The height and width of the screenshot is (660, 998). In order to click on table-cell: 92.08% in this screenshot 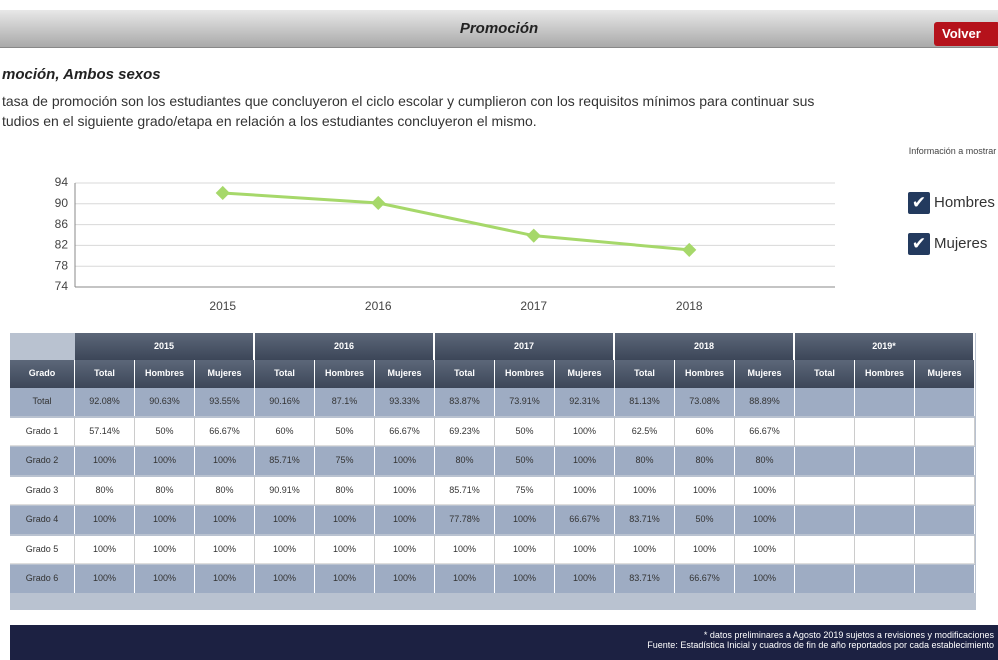, I will do `click(105, 402)`.